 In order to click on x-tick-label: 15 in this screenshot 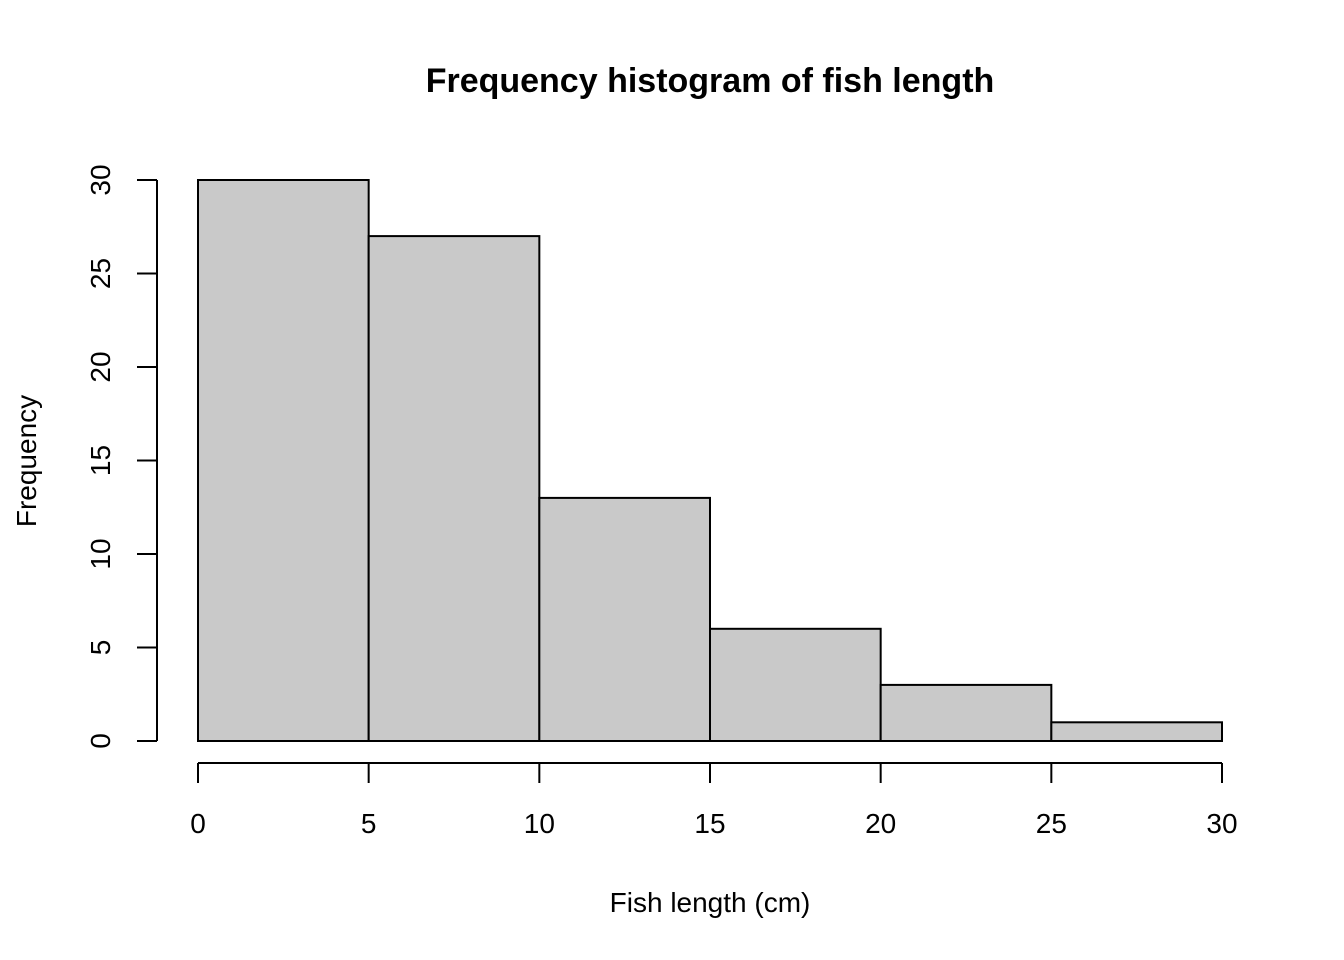, I will do `click(709, 823)`.